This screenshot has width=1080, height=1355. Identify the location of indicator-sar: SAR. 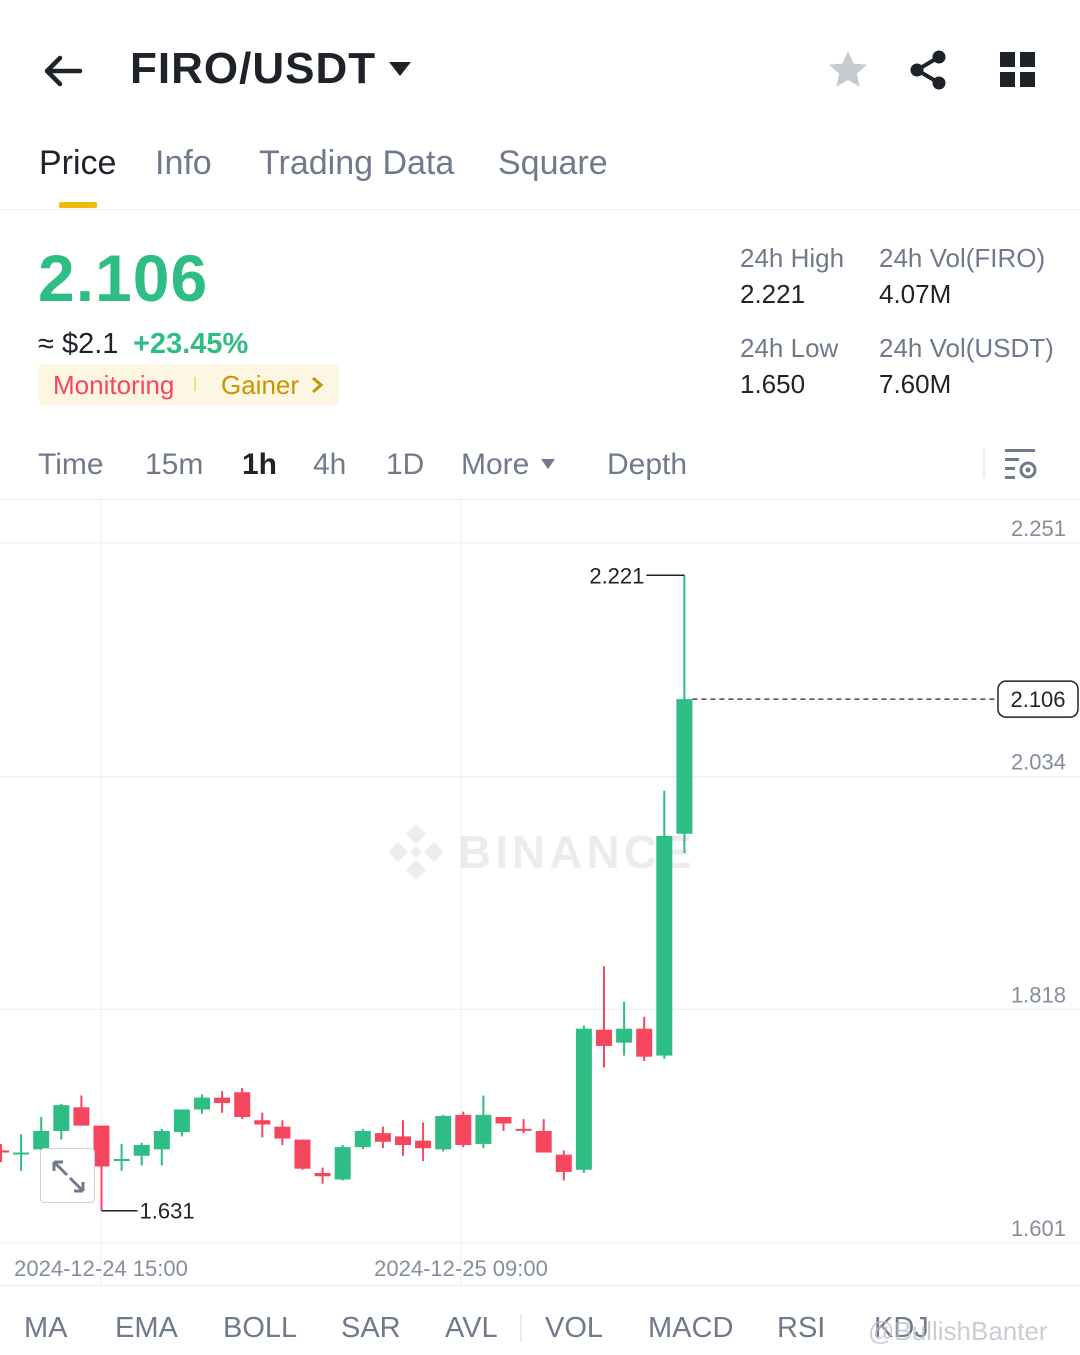
(371, 1328).